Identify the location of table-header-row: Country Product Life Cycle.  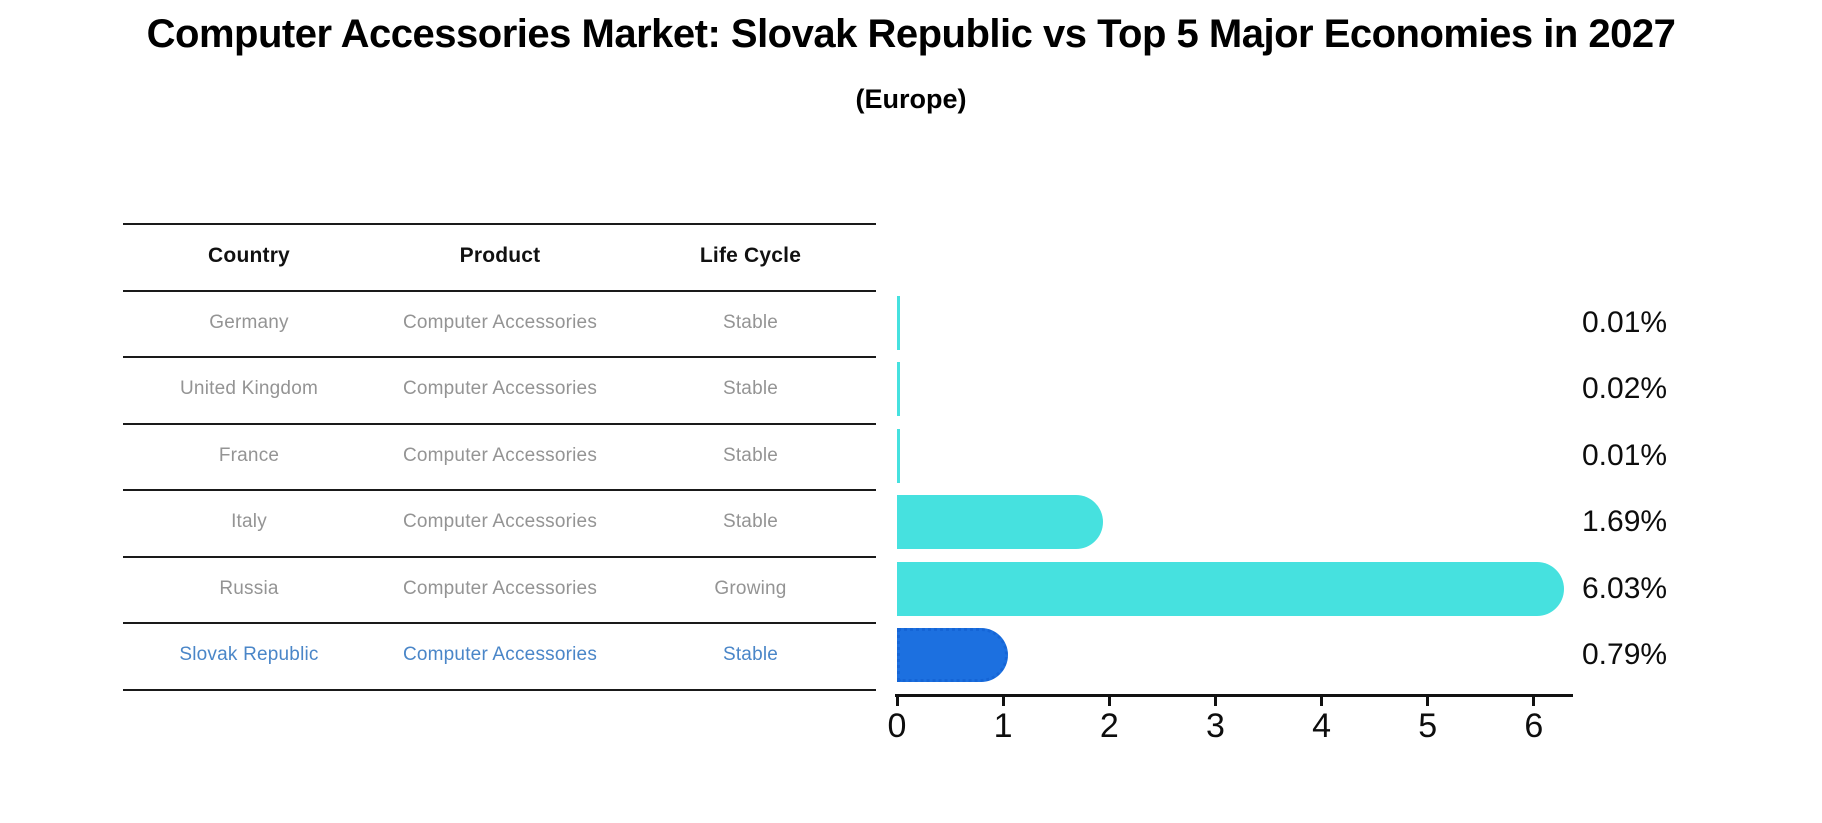
(499, 256).